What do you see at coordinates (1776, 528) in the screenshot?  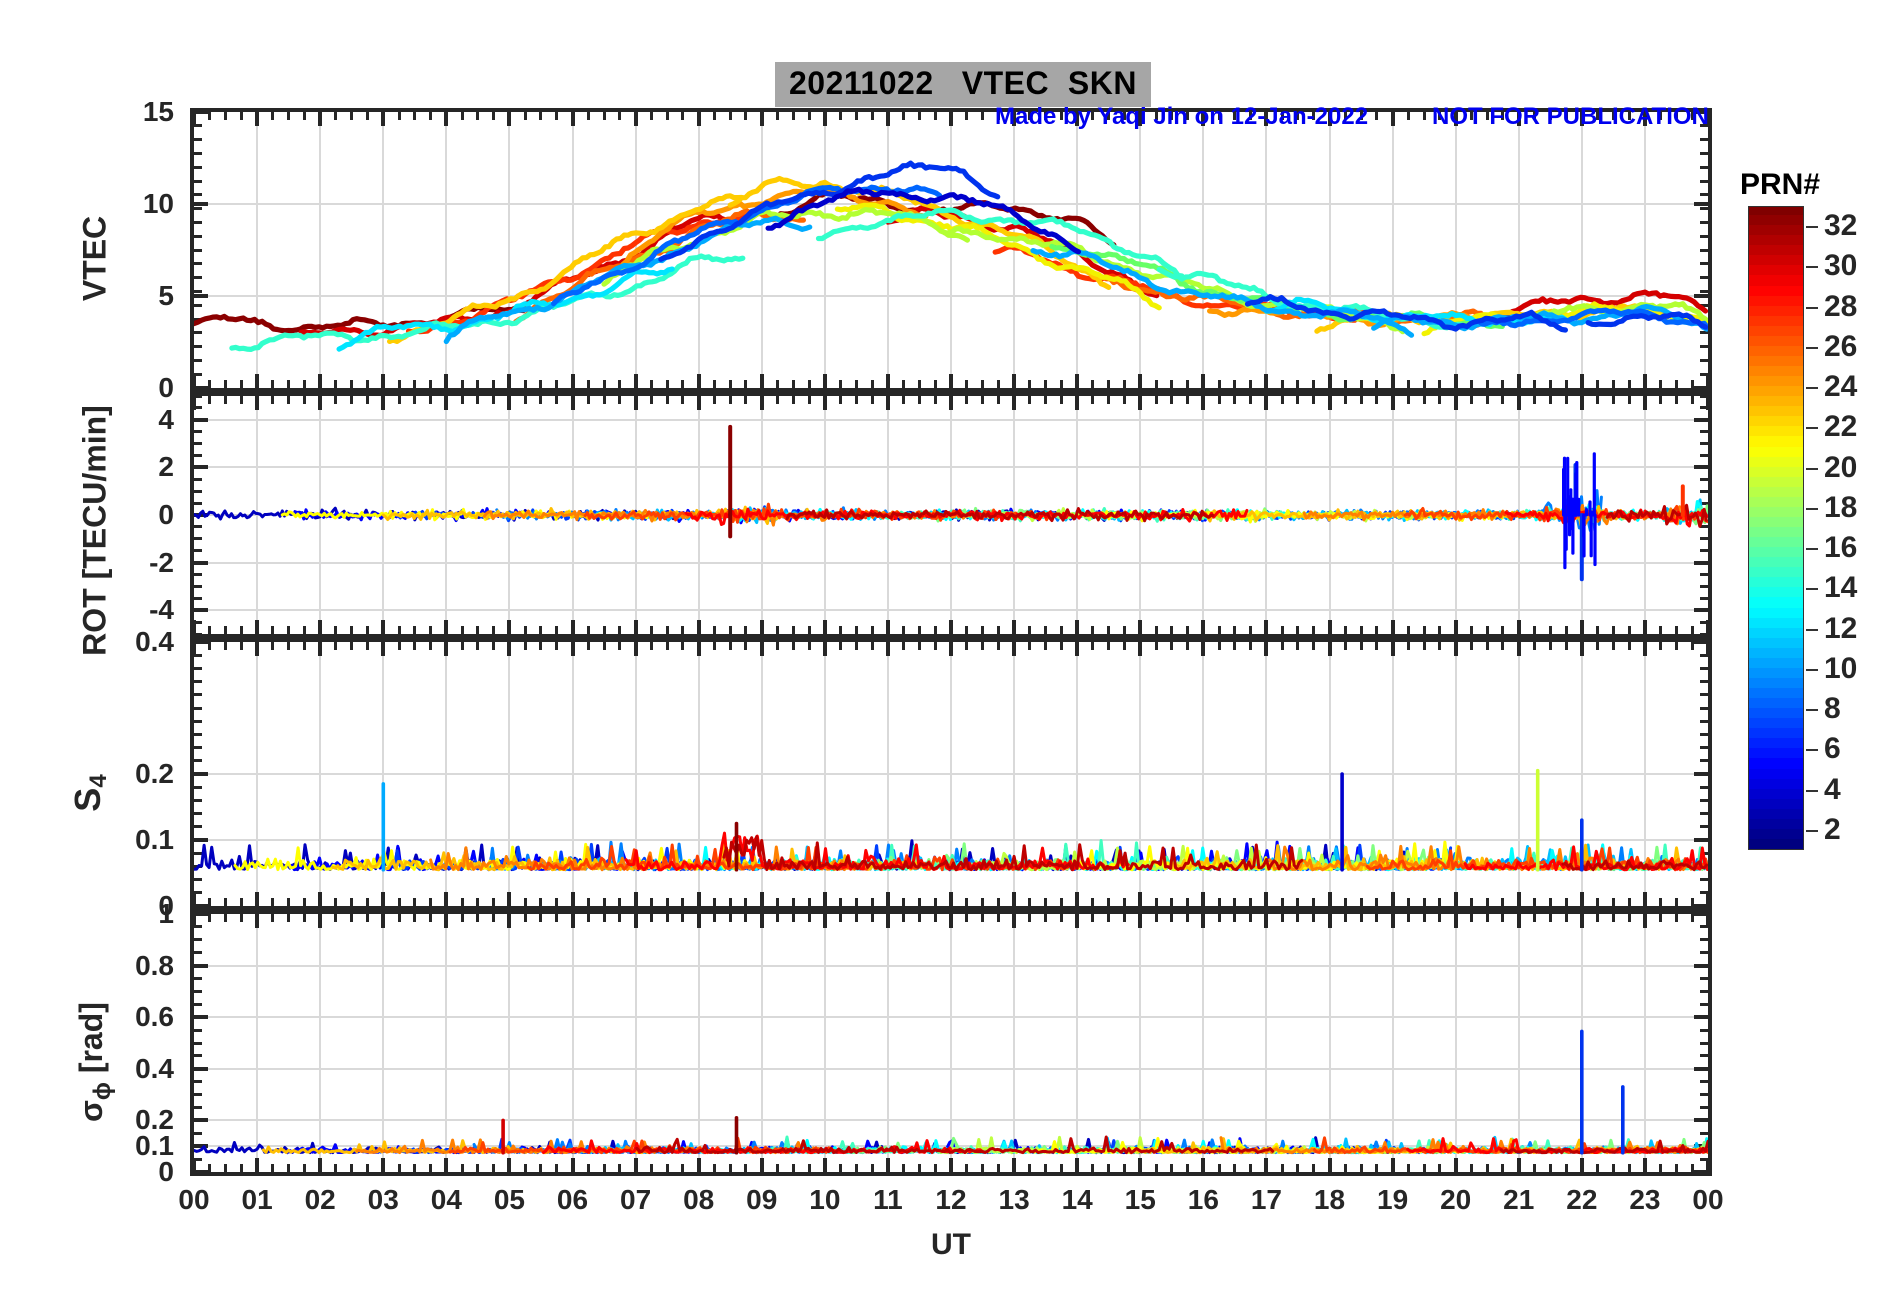 I see `colorbar` at bounding box center [1776, 528].